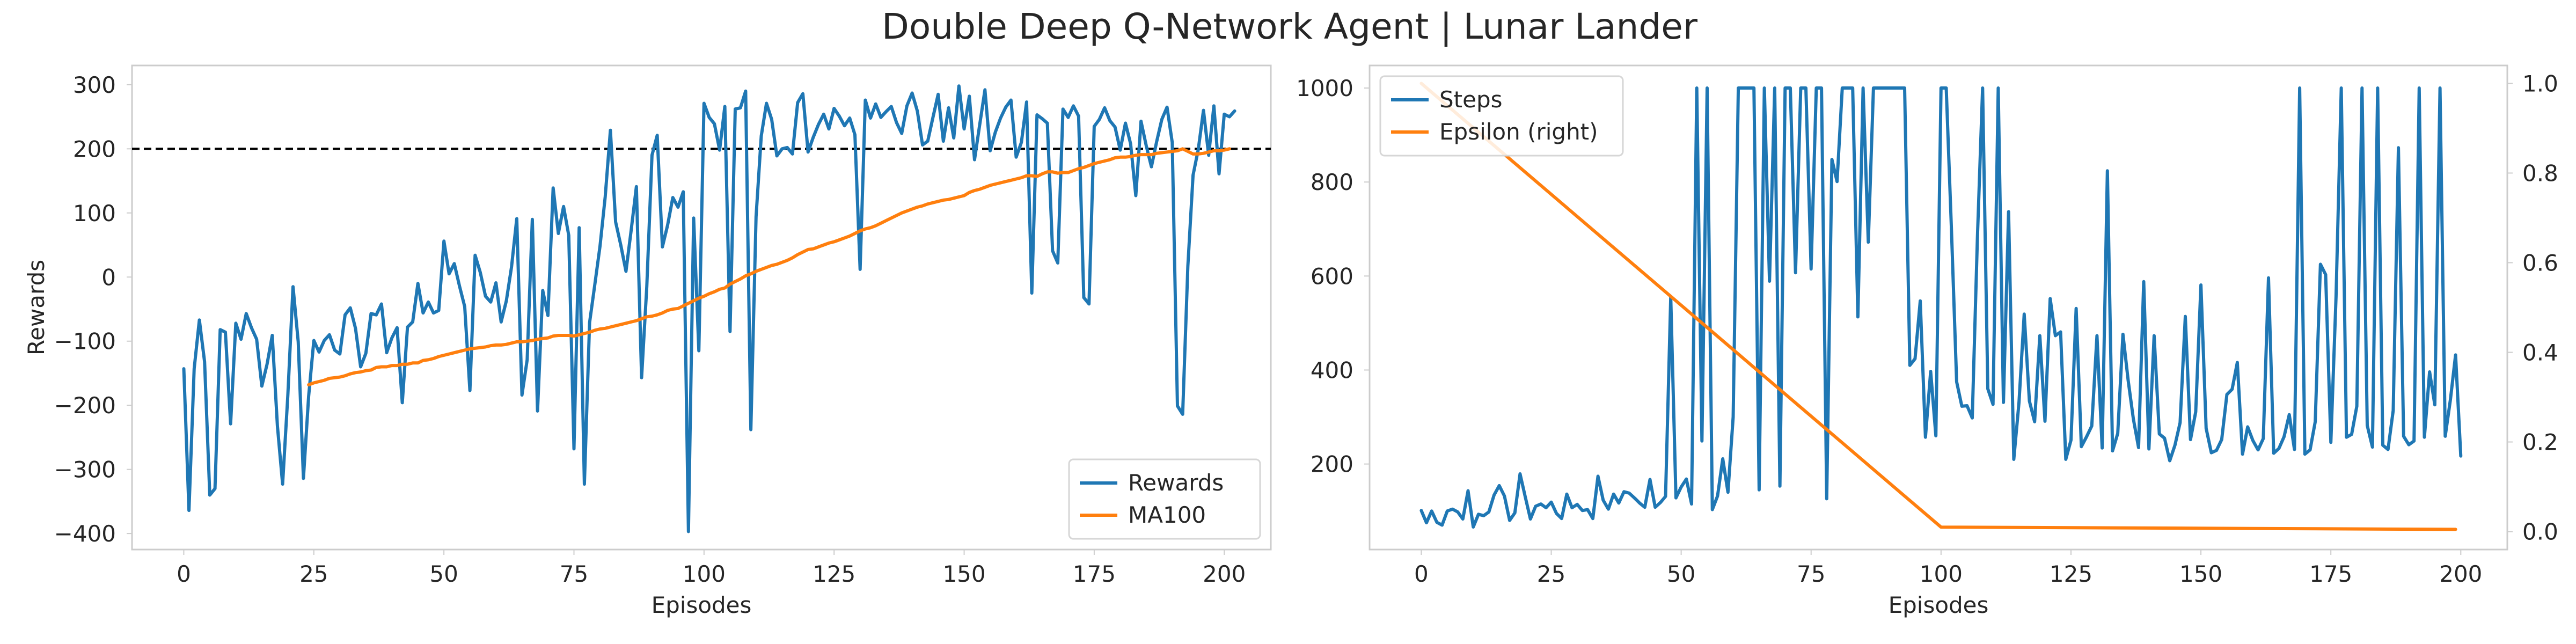  I want to click on y-tick-label: 1000, so click(1324, 88).